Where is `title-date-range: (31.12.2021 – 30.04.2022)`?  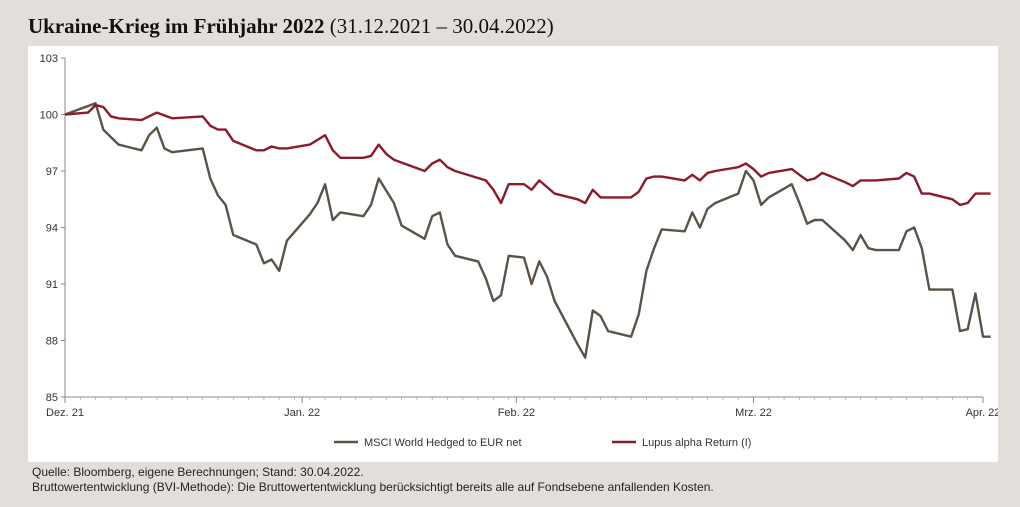 title-date-range: (31.12.2021 – 30.04.2022) is located at coordinates (441, 26).